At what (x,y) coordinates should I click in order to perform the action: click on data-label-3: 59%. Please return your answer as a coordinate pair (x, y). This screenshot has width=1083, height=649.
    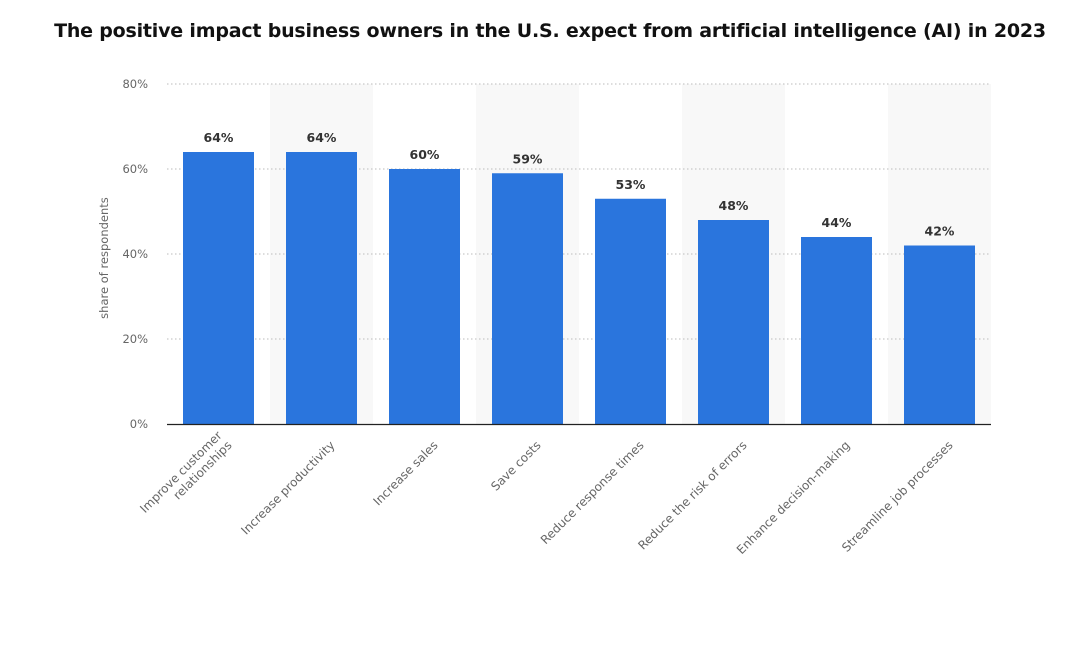
    Looking at the image, I should click on (528, 158).